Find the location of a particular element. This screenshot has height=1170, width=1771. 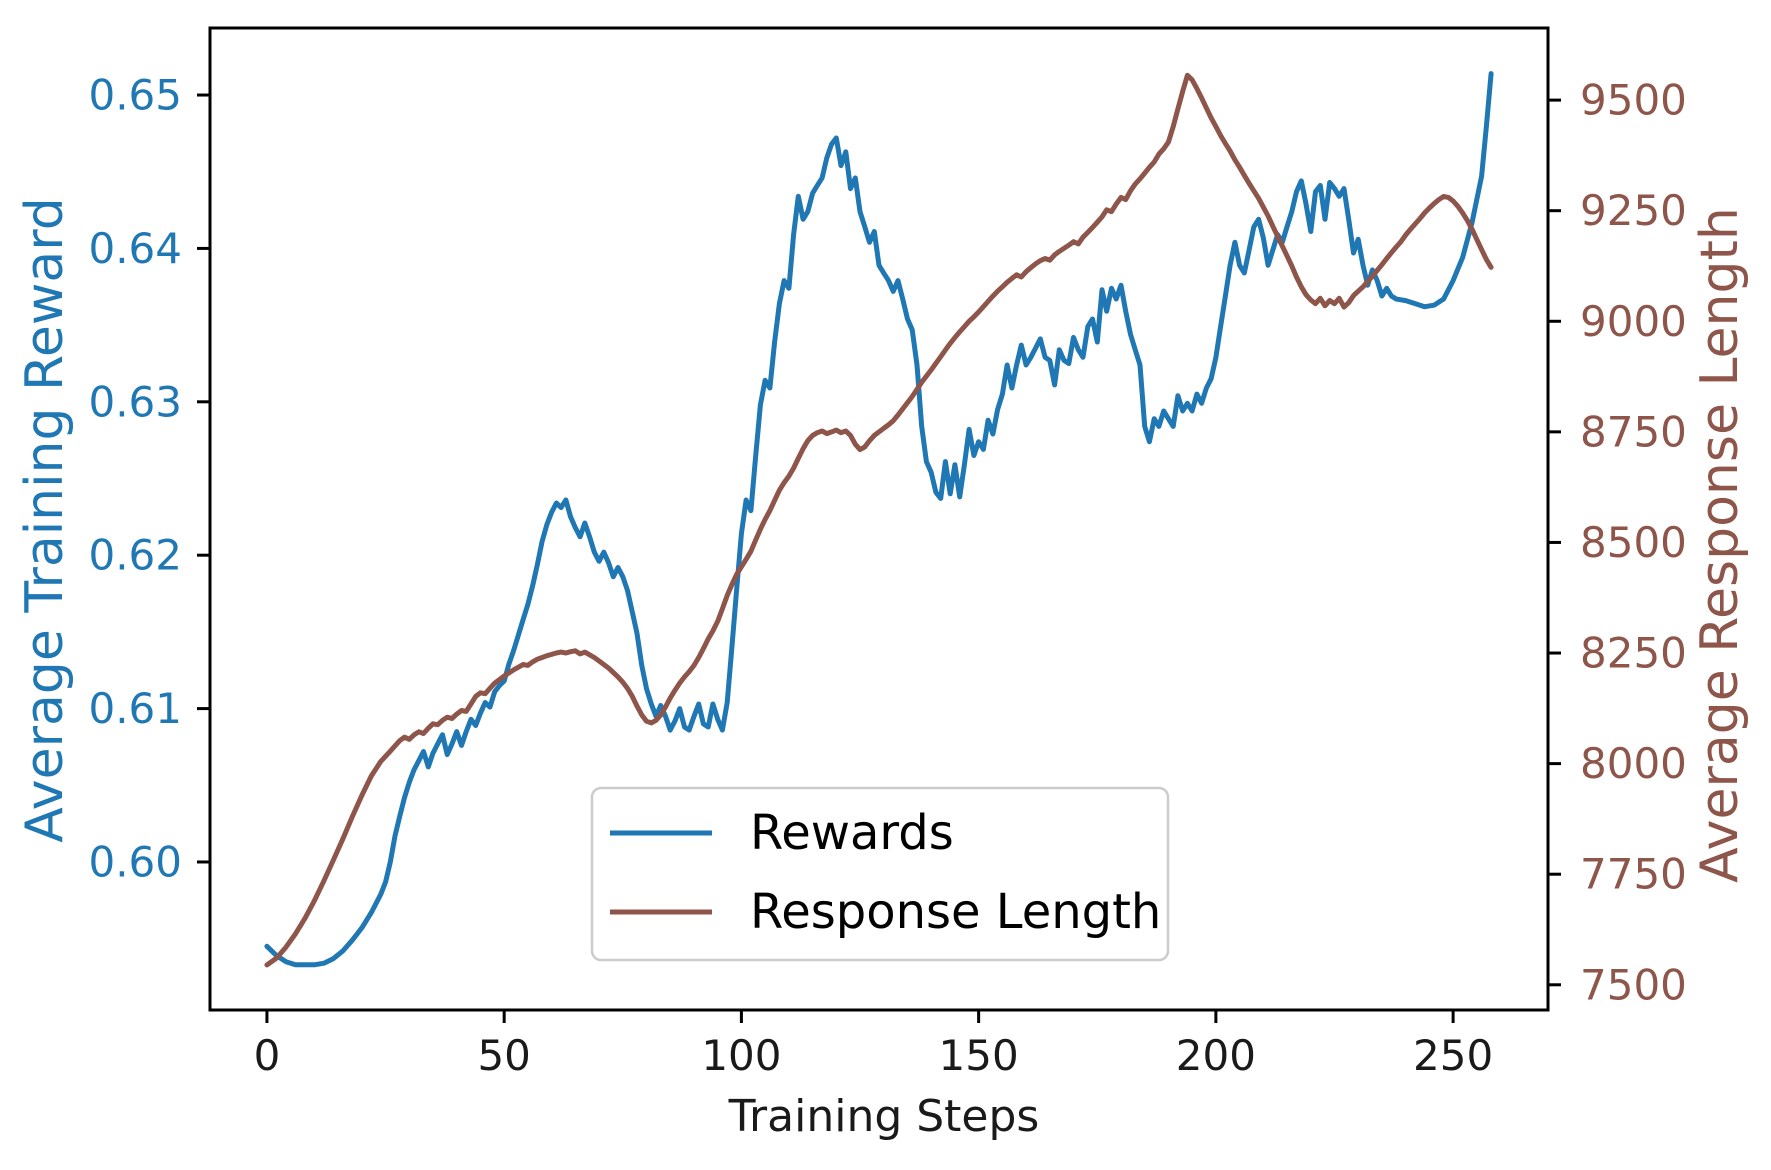

y-left-tick-label: 0.60 is located at coordinates (135, 861).